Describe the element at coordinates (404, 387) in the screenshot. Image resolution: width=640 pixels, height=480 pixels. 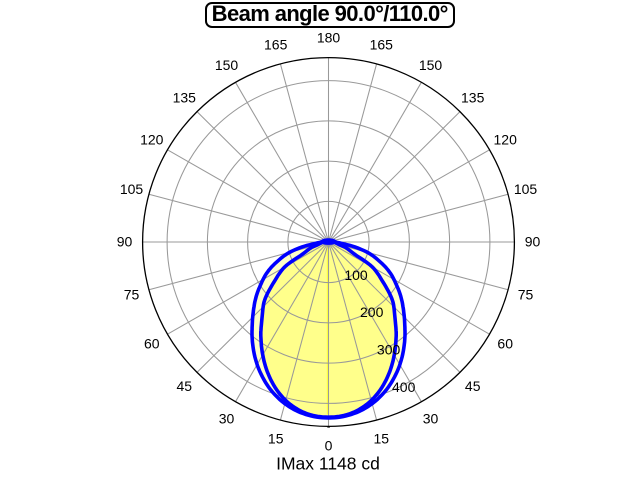
I see `svg-text: 400` at that location.